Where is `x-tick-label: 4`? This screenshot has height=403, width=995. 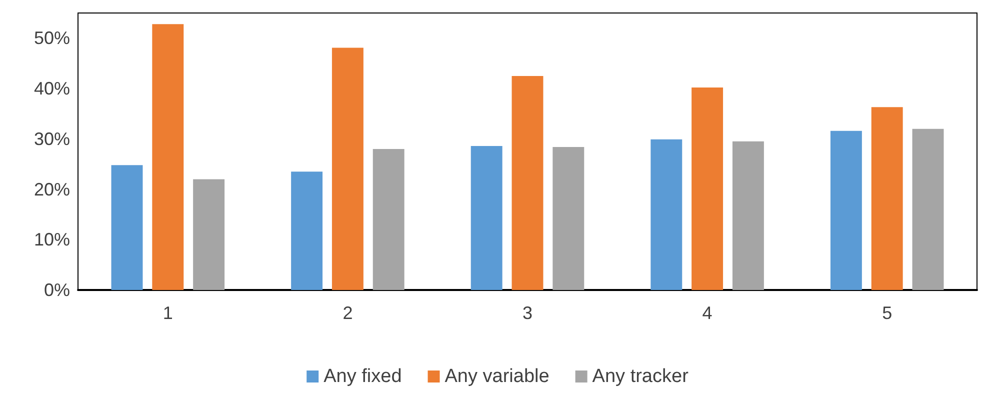 x-tick-label: 4 is located at coordinates (707, 313).